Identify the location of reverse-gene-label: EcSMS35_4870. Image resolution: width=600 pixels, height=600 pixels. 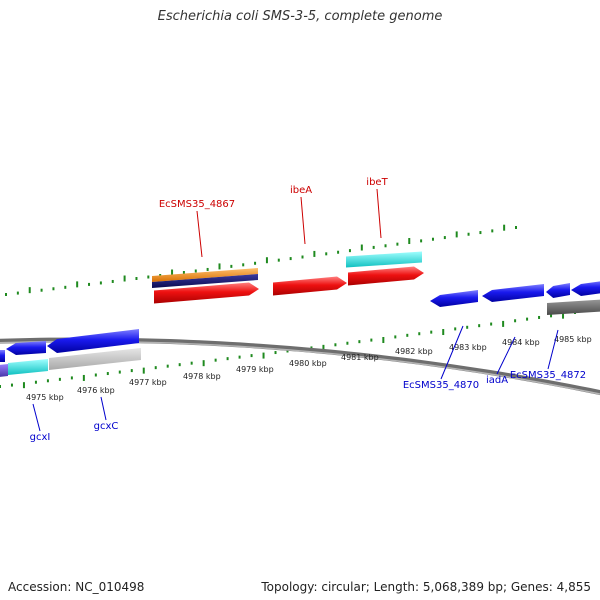
(441, 385).